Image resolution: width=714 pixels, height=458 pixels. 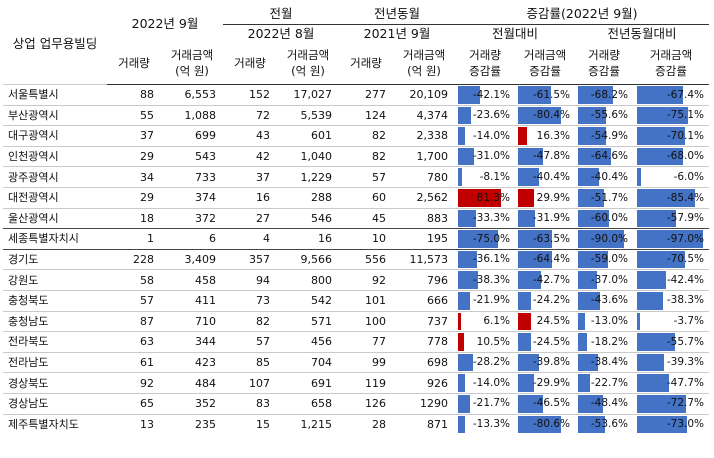 What do you see at coordinates (192, 424) in the screenshot?
I see `current-amount: 235` at bounding box center [192, 424].